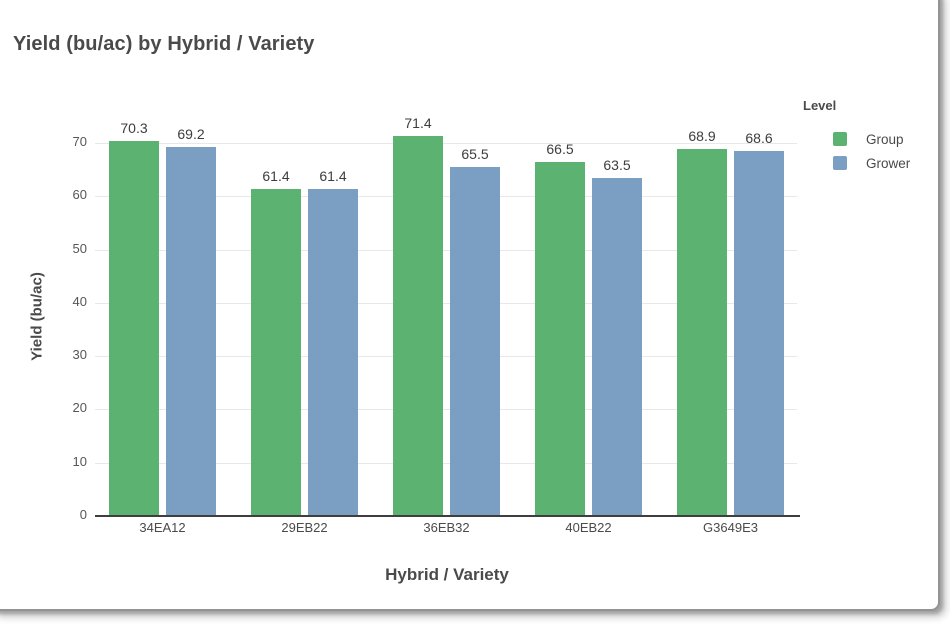 This screenshot has width=950, height=624. Describe the element at coordinates (840, 163) in the screenshot. I see `grower-swatch-icon` at that location.